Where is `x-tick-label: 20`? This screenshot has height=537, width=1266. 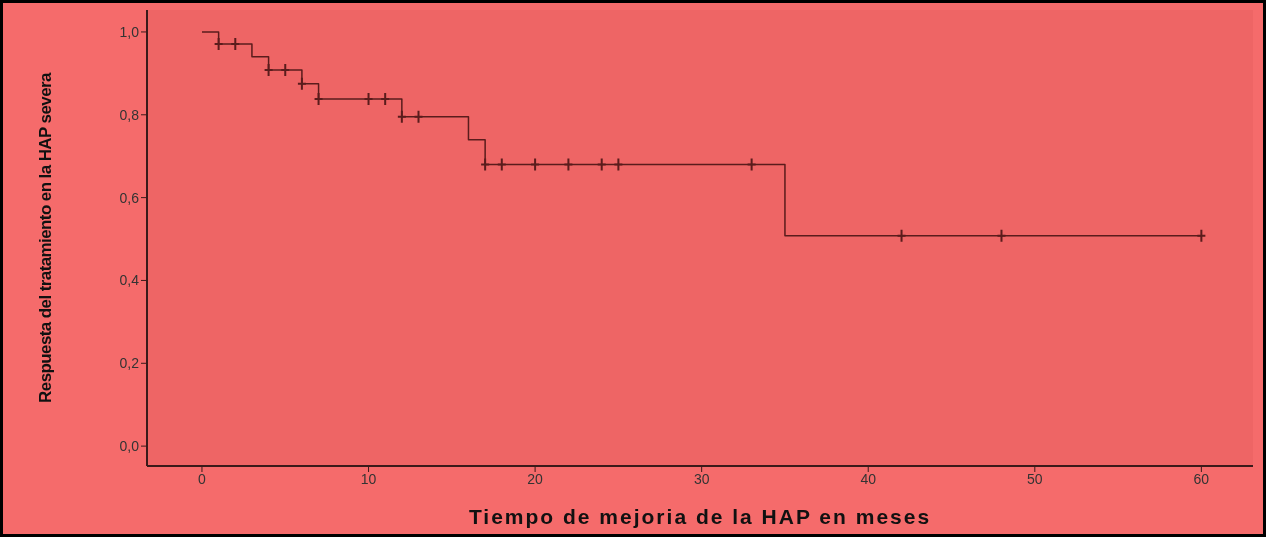 x-tick-label: 20 is located at coordinates (535, 478).